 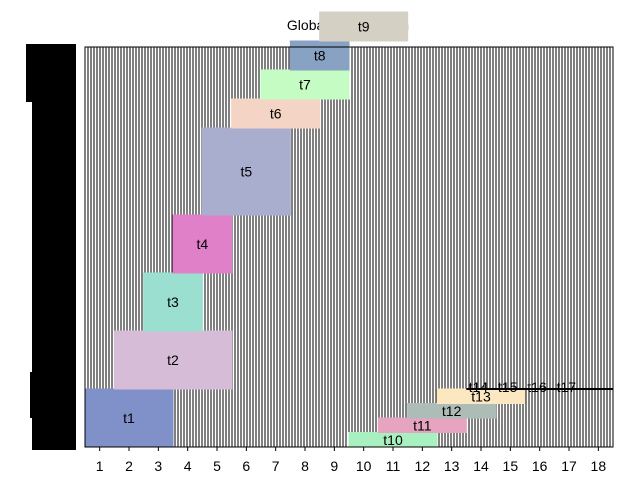 I want to click on task-bar-t4, so click(x=202, y=244).